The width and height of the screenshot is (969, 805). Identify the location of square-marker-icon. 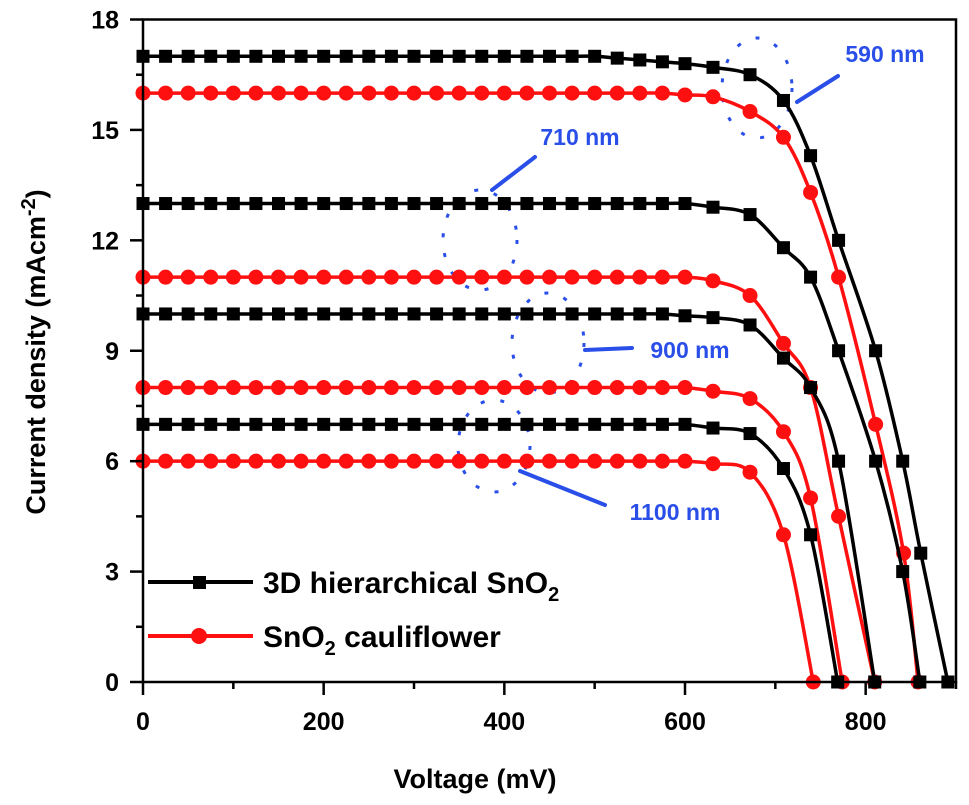
(199, 582).